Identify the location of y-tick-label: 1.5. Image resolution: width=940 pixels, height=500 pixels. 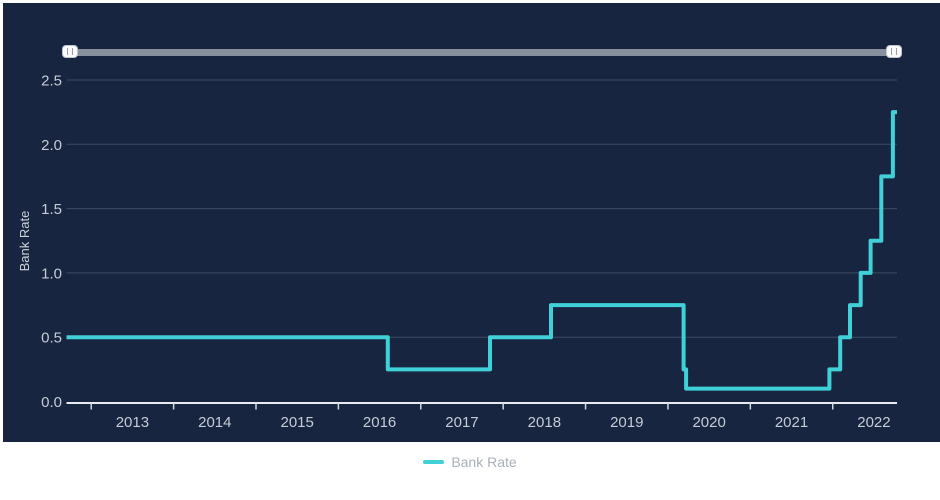
(51, 209).